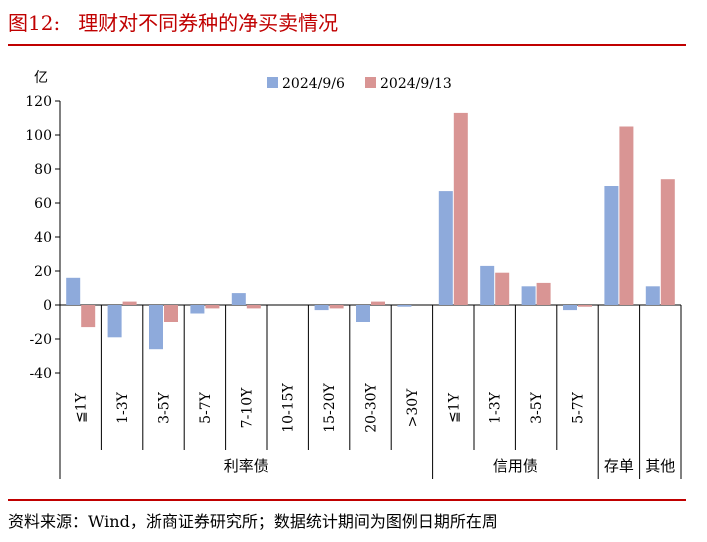 Image resolution: width=707 pixels, height=542 pixels. Describe the element at coordinates (40, 340) in the screenshot. I see `y-tick-label: -20` at that location.